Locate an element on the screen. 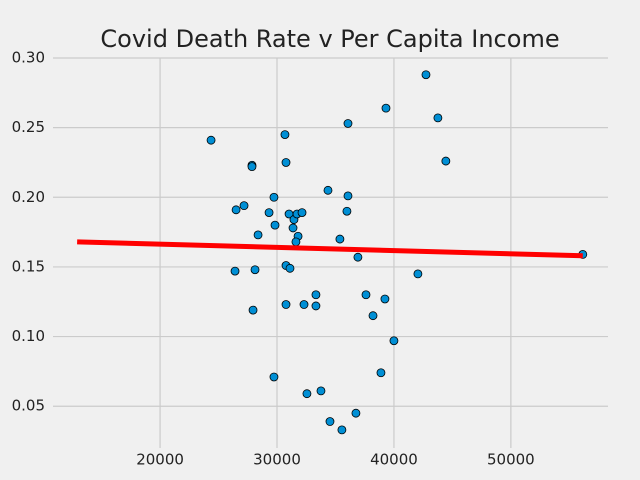  y-tick-label: 0.25 is located at coordinates (28, 127).